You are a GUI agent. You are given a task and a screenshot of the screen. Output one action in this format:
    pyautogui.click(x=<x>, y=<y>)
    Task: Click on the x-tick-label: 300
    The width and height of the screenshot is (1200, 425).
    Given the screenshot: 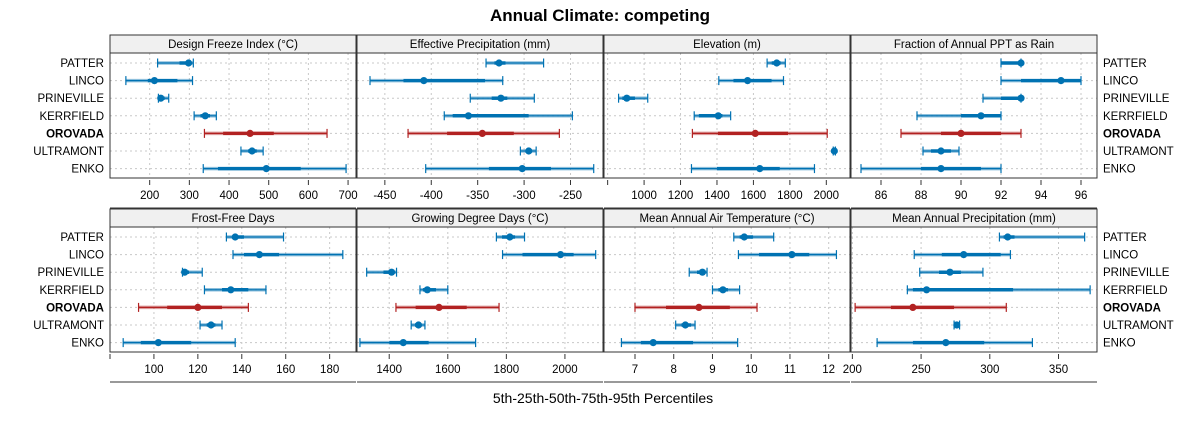 What is the action you would take?
    pyautogui.click(x=989, y=370)
    